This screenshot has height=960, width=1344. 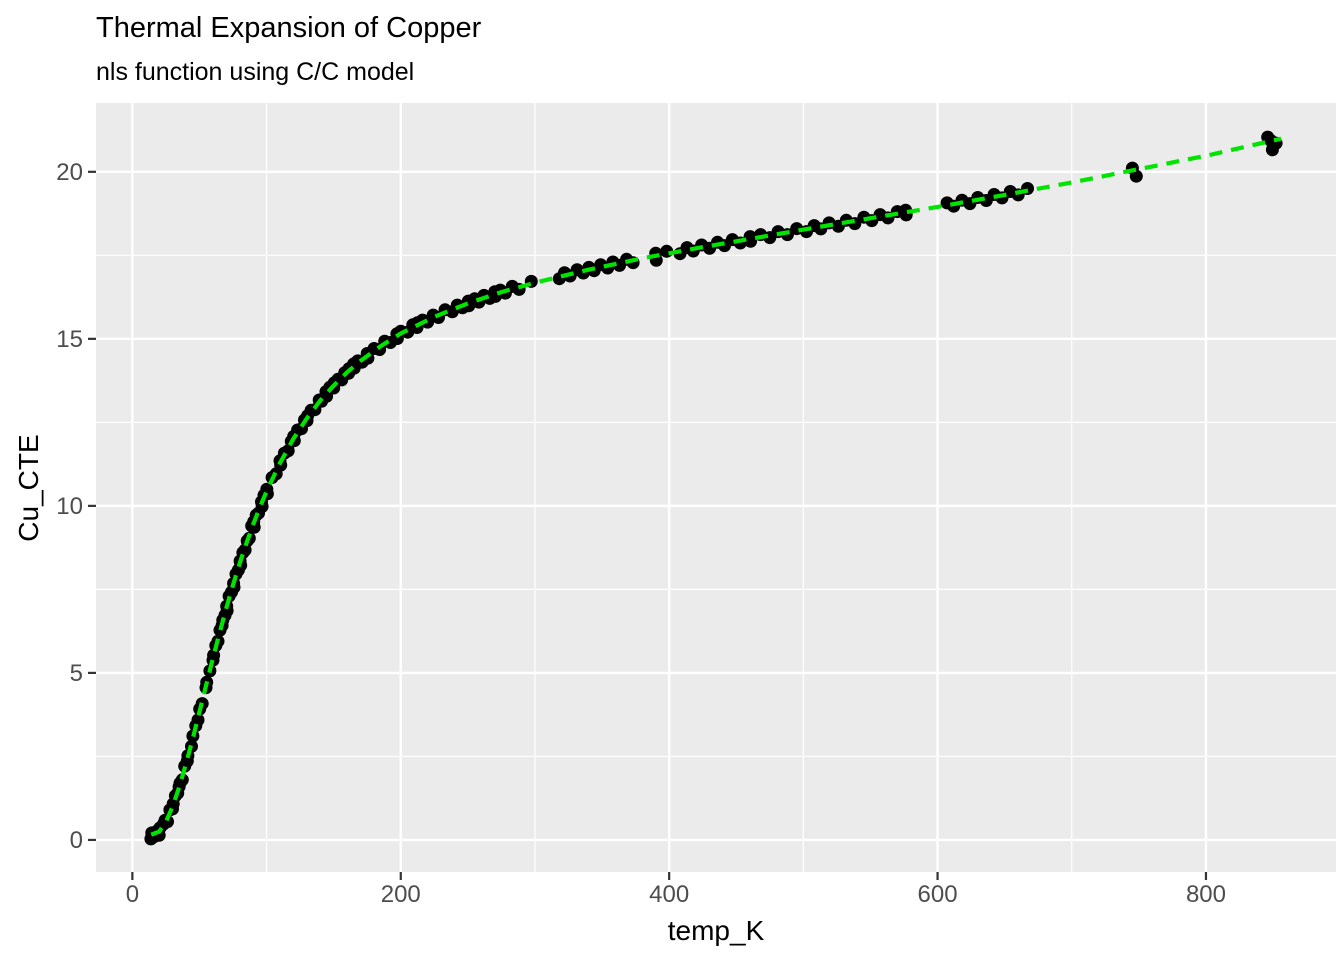 I want to click on svg-text: 5, so click(x=76, y=673).